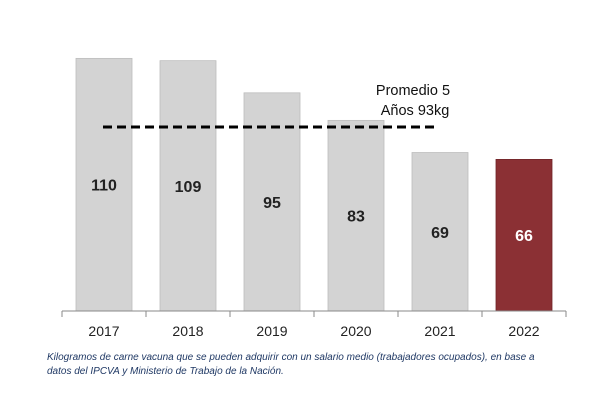 The height and width of the screenshot is (412, 612). I want to click on bar-value-label-2020: 83, so click(356, 217).